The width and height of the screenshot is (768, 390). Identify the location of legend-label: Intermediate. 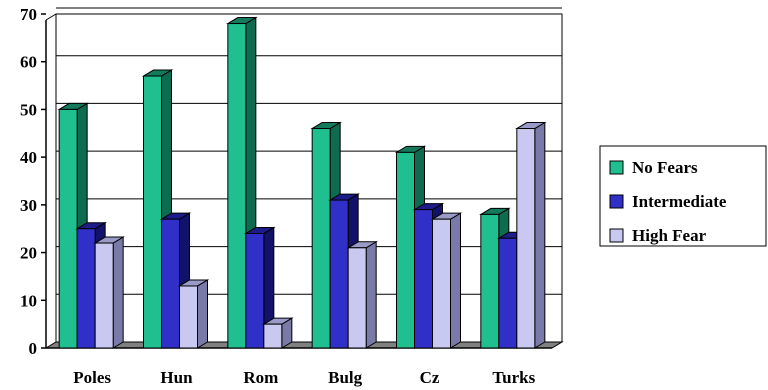
(679, 201).